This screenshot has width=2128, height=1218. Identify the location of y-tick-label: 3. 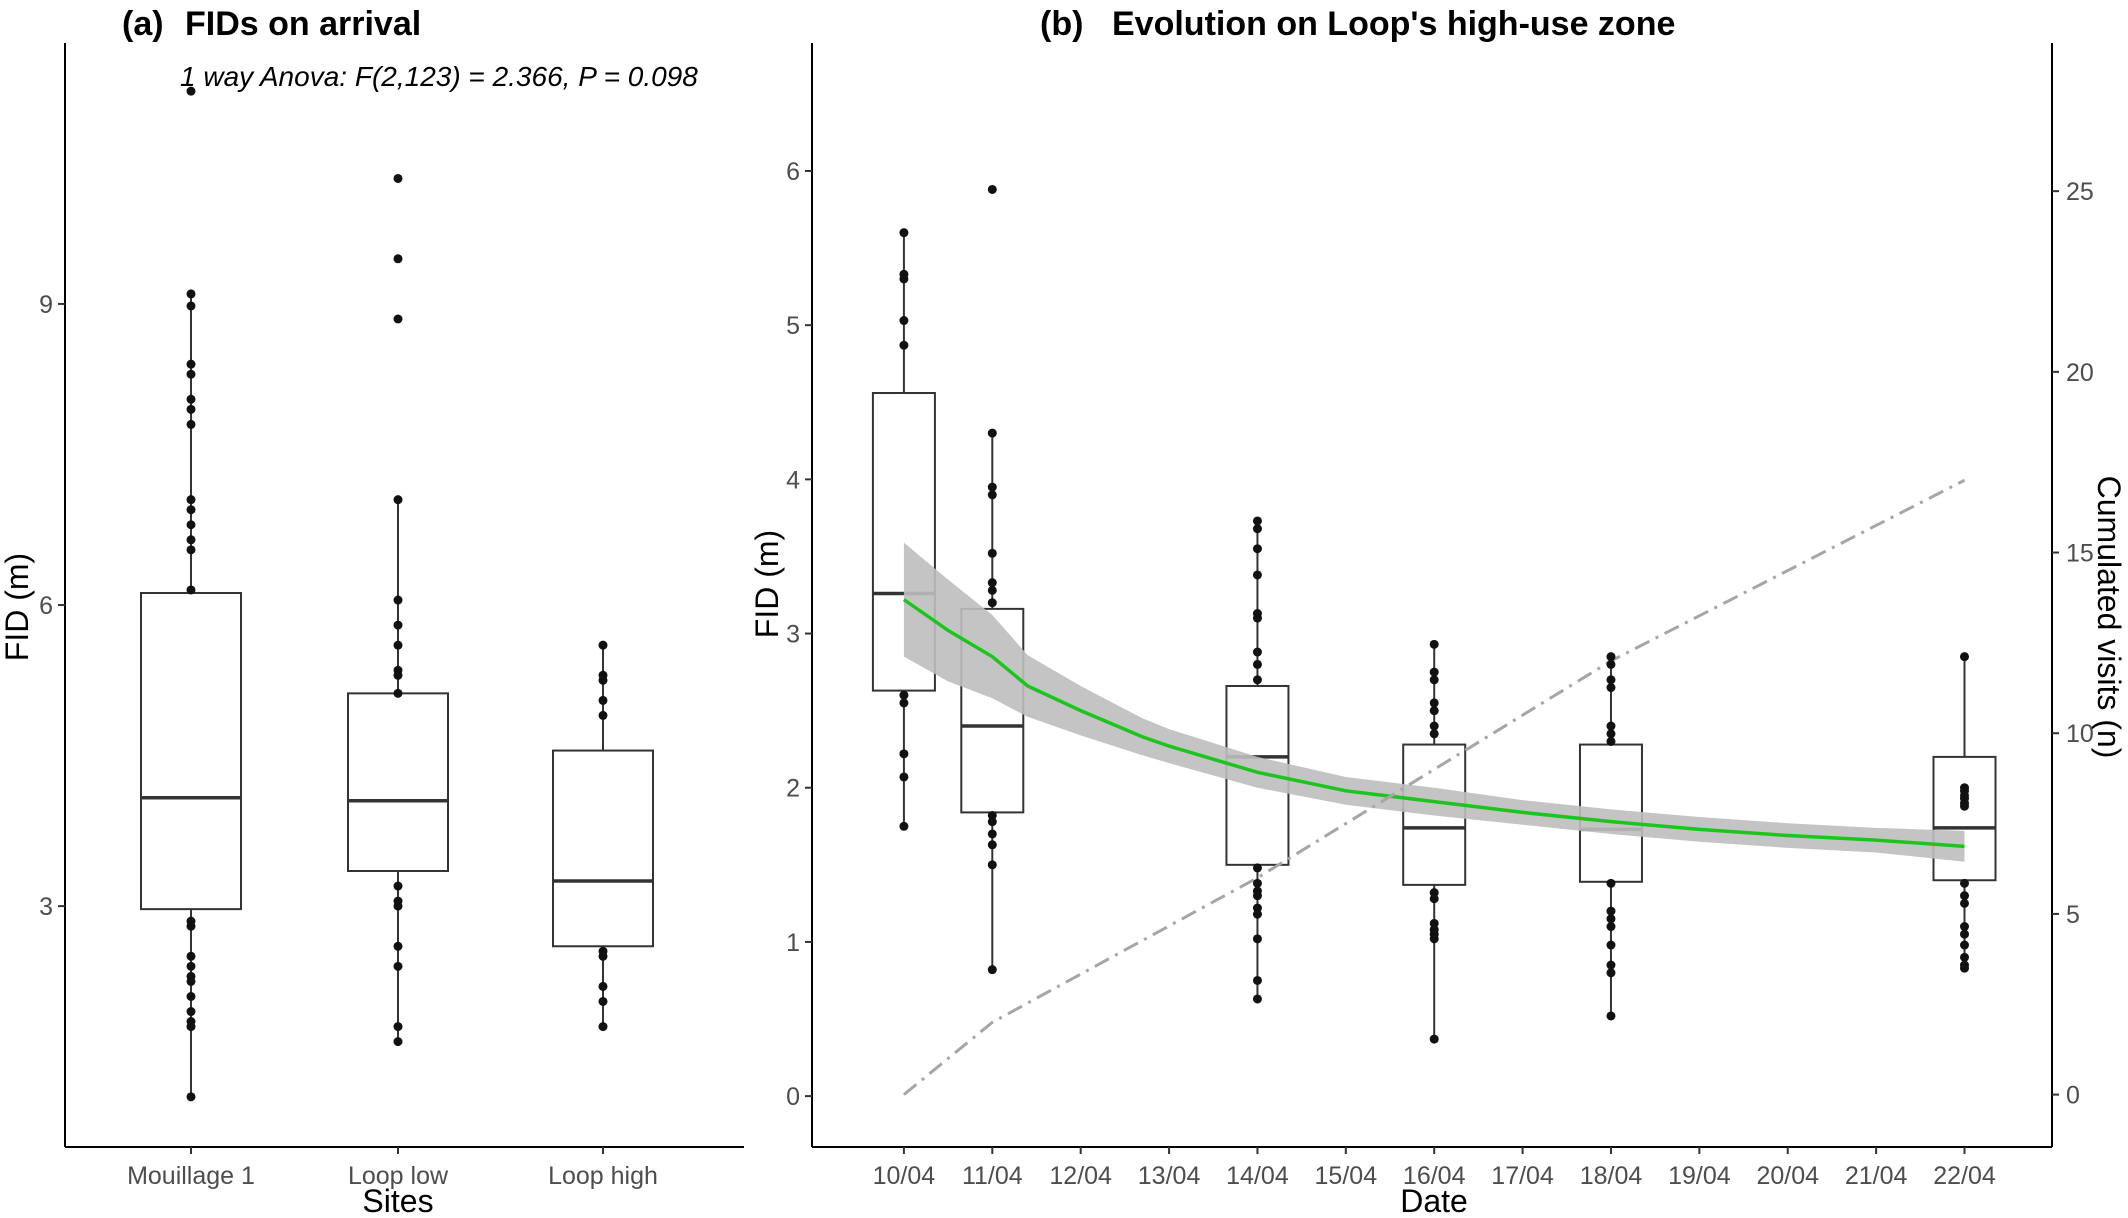
(793, 635).